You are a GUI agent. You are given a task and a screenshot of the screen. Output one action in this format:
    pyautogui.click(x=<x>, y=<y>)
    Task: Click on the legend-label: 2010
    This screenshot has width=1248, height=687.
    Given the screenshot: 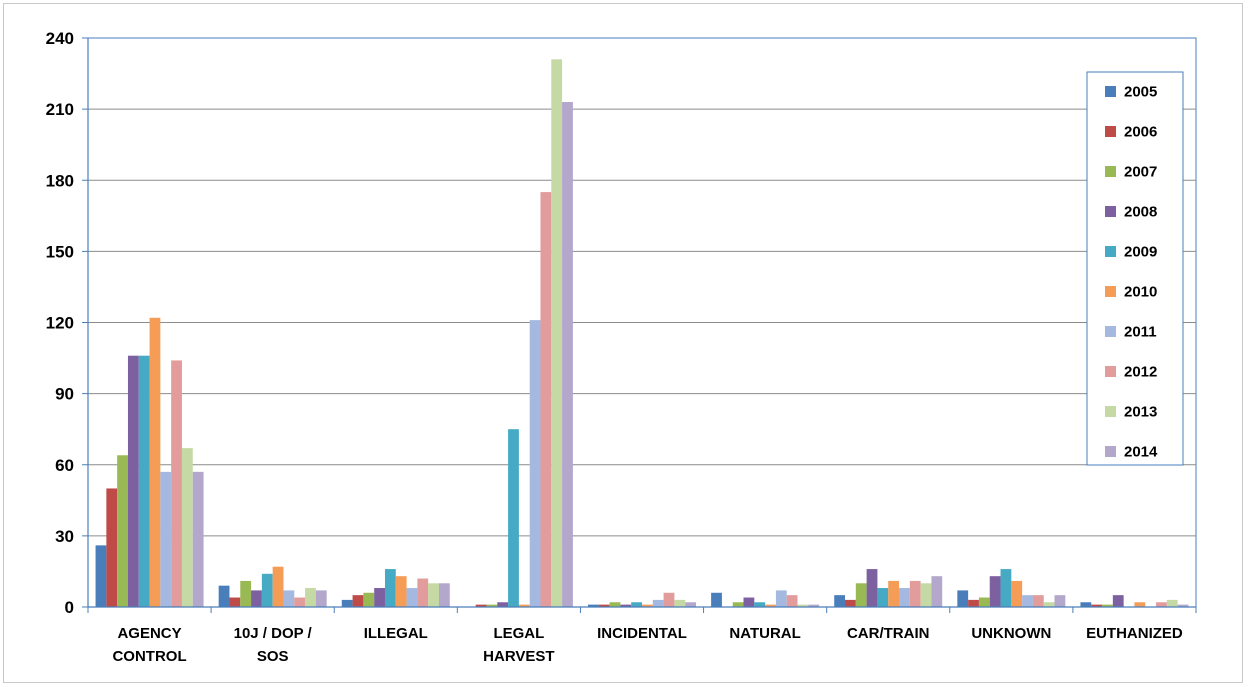 What is the action you would take?
    pyautogui.click(x=1140, y=292)
    